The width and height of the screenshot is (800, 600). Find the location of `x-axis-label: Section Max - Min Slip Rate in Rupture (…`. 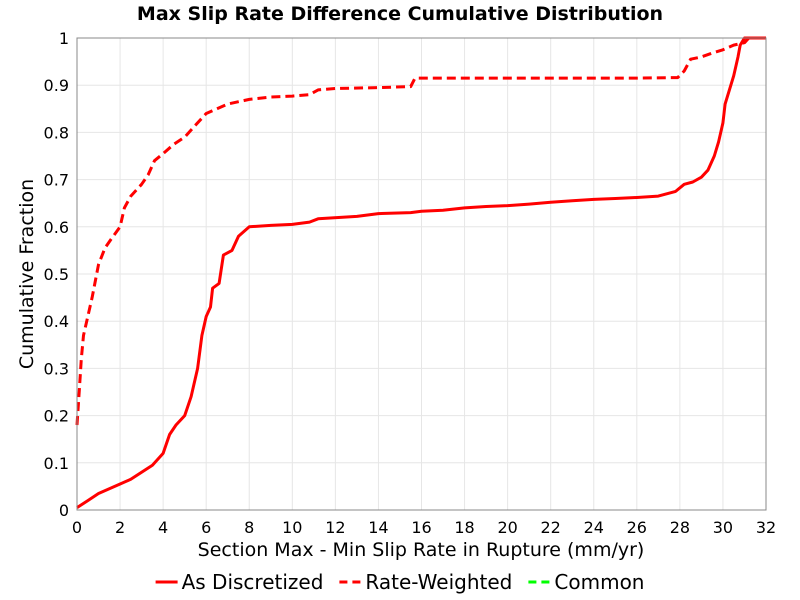

x-axis-label: Section Max - Min Slip Rate in Rupture (… is located at coordinates (421, 550).